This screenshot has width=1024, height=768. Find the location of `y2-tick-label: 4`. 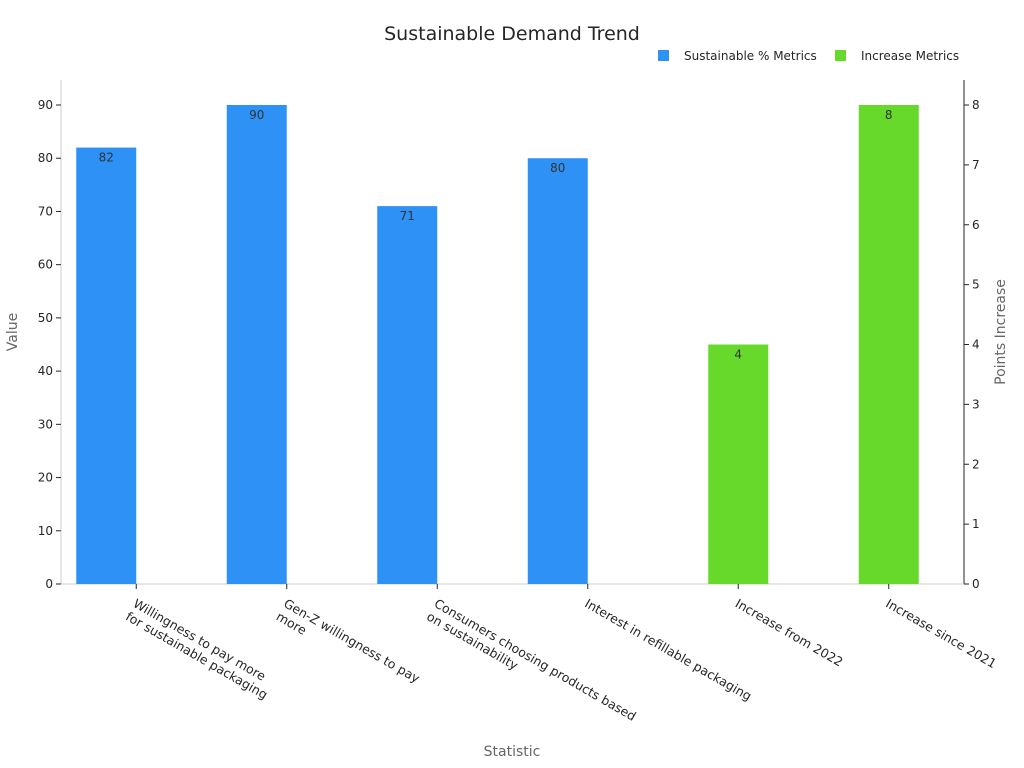

y2-tick-label: 4 is located at coordinates (976, 345).